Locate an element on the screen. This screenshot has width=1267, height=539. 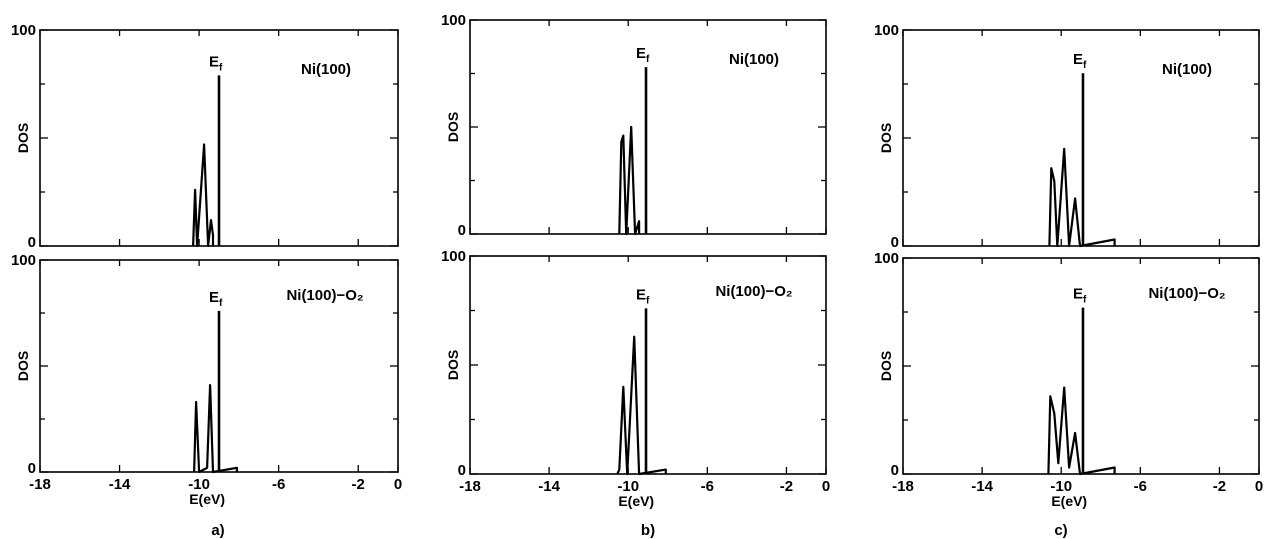
dos-panel-a-top: 0 100 DOS Ni(100) Ef is located at coordinates (205, 136).